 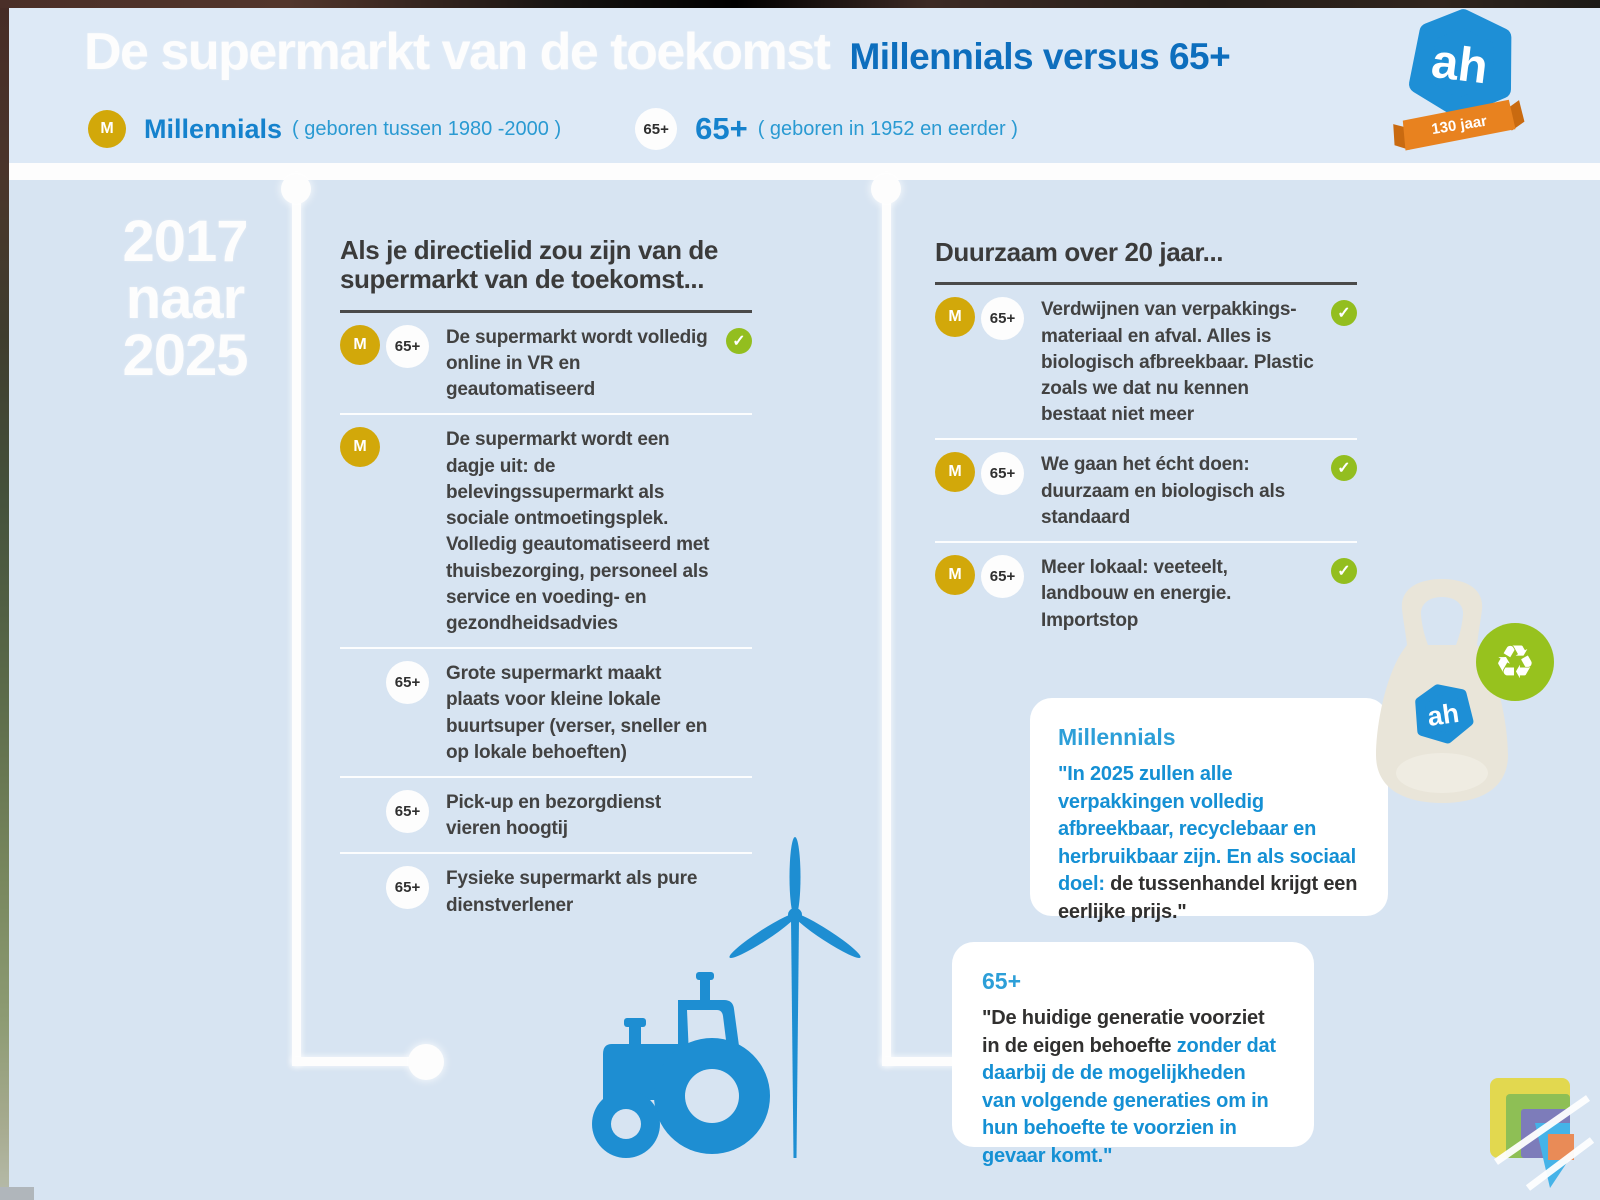 I want to click on tractor-icon, so click(x=681, y=1065).